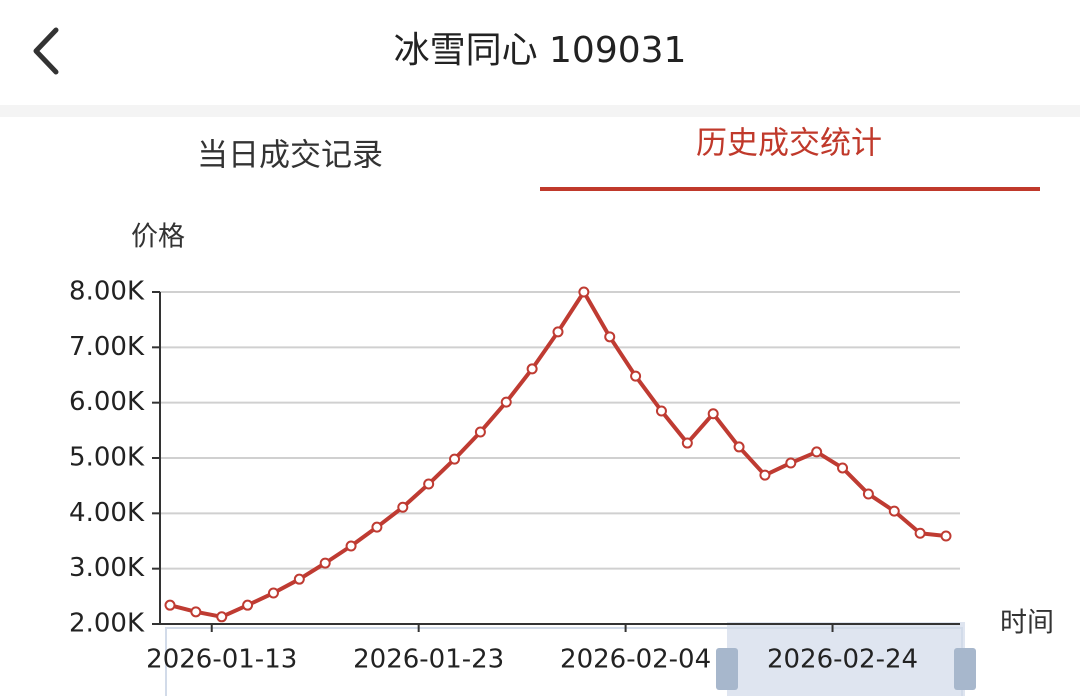 Image resolution: width=1080 pixels, height=696 pixels. Describe the element at coordinates (107, 402) in the screenshot. I see `y-tick-label: 6.00K` at that location.